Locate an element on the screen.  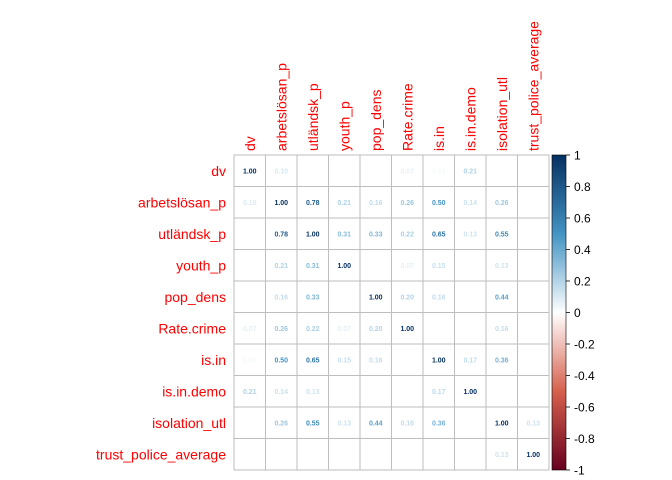
cell-isolation_utl-pop_dens is located at coordinates (375, 422).